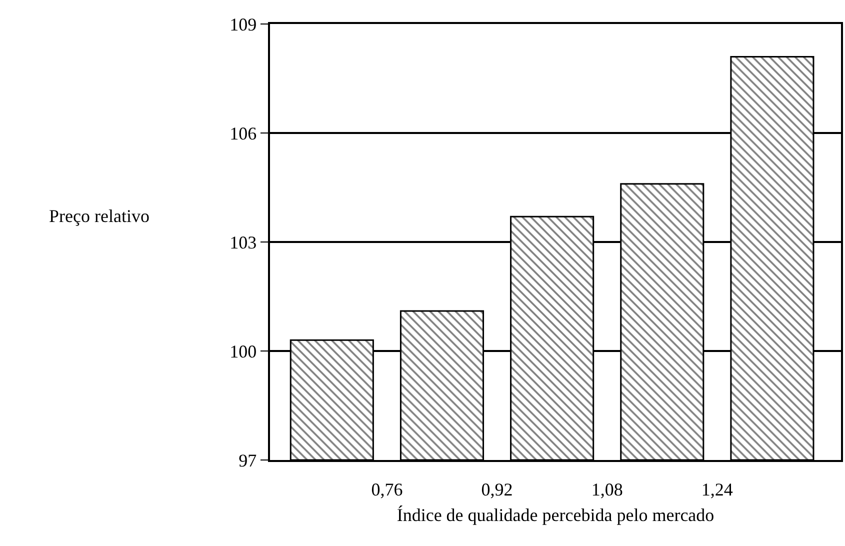 This screenshot has width=845, height=546. I want to click on x-tick-label: 1,08, so click(607, 489).